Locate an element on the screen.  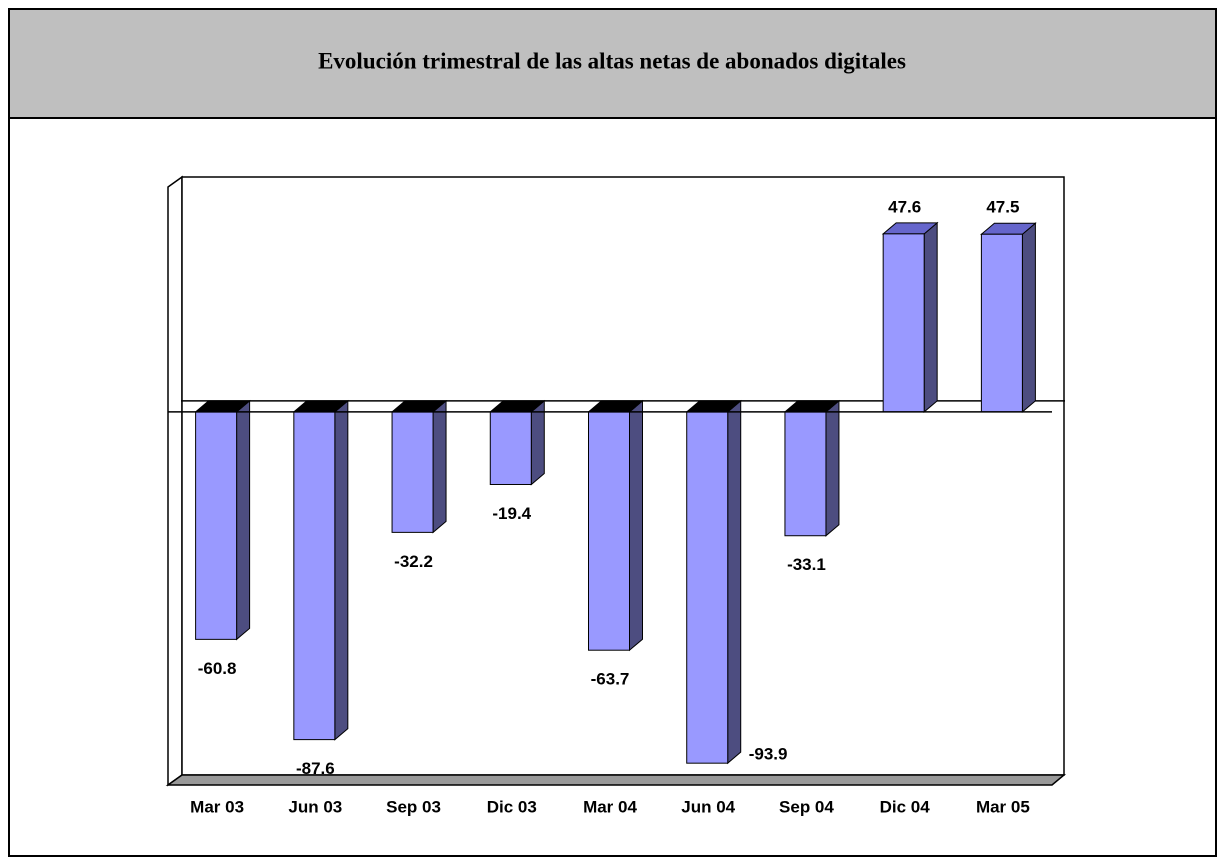
x-tick-label: Mar 04 is located at coordinates (610, 806).